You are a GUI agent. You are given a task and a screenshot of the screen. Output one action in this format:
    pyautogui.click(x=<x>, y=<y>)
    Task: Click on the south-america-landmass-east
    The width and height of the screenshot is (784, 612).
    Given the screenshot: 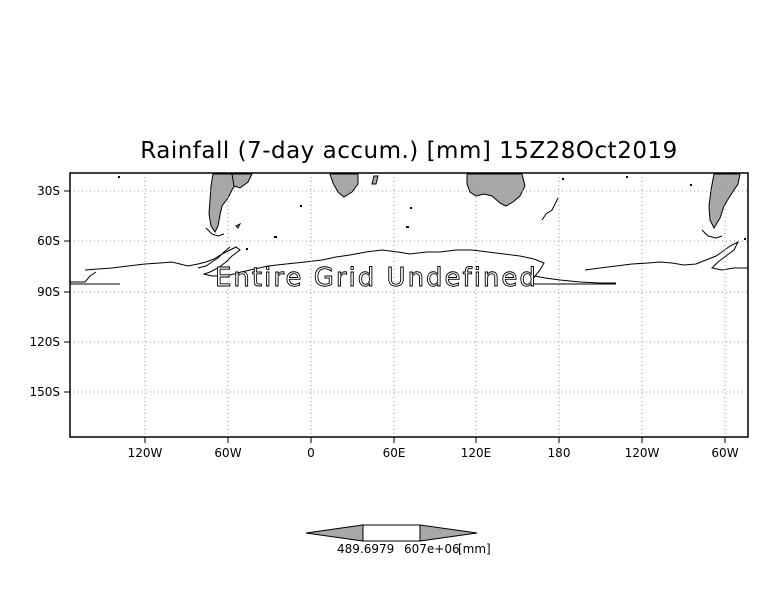 What is the action you would take?
    pyautogui.click(x=242, y=181)
    